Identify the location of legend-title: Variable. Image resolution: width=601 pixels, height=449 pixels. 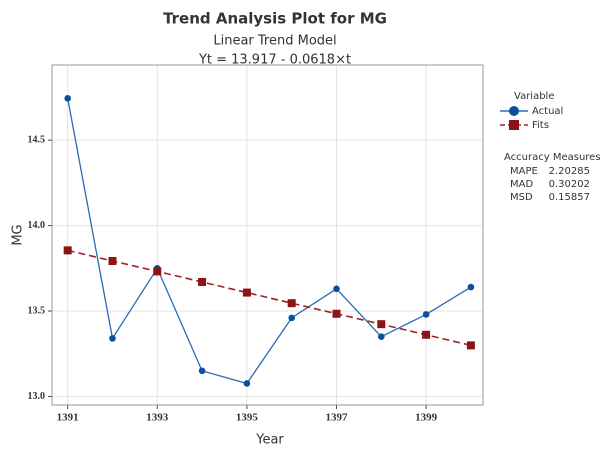
(534, 96).